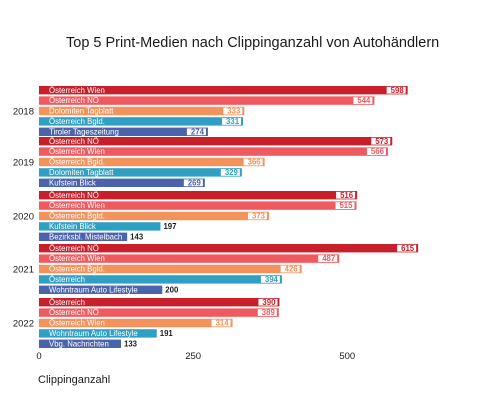 The image size is (496, 406). I want to click on x-tick-label: 500, so click(347, 356).